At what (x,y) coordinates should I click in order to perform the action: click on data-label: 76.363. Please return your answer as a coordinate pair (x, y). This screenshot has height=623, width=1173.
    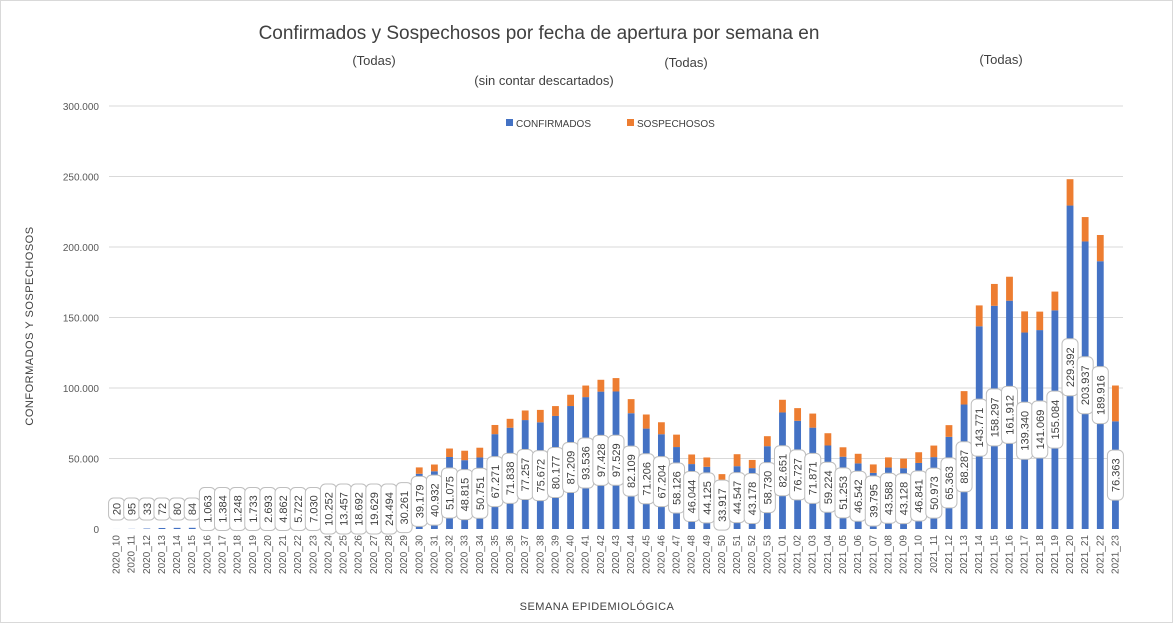
    Looking at the image, I should click on (1115, 475).